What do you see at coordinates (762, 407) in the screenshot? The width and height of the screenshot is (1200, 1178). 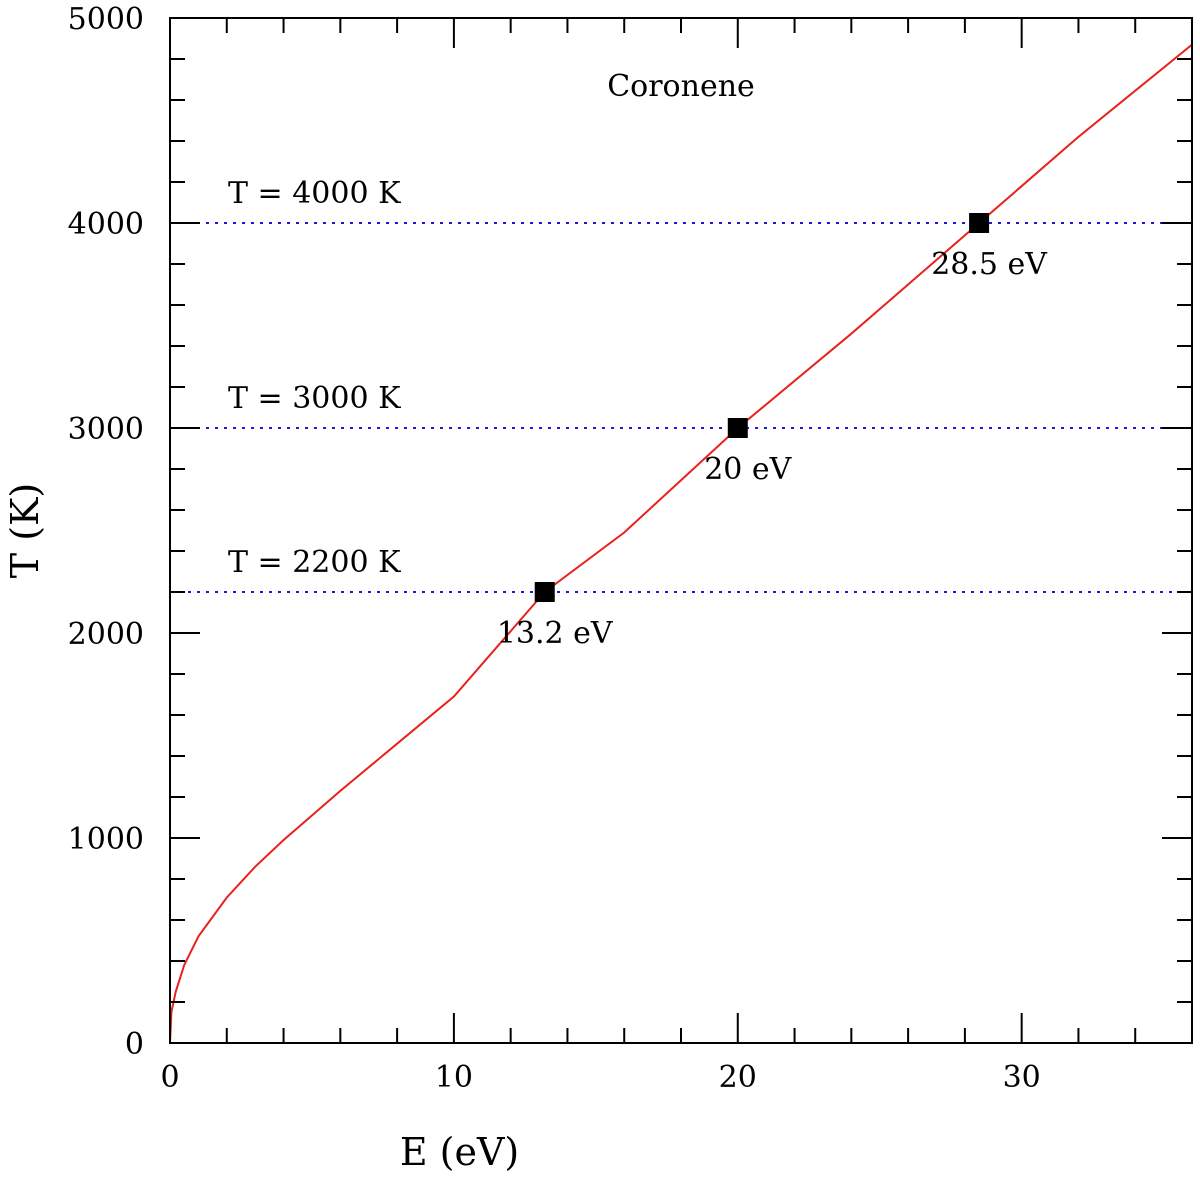 I see `markers` at bounding box center [762, 407].